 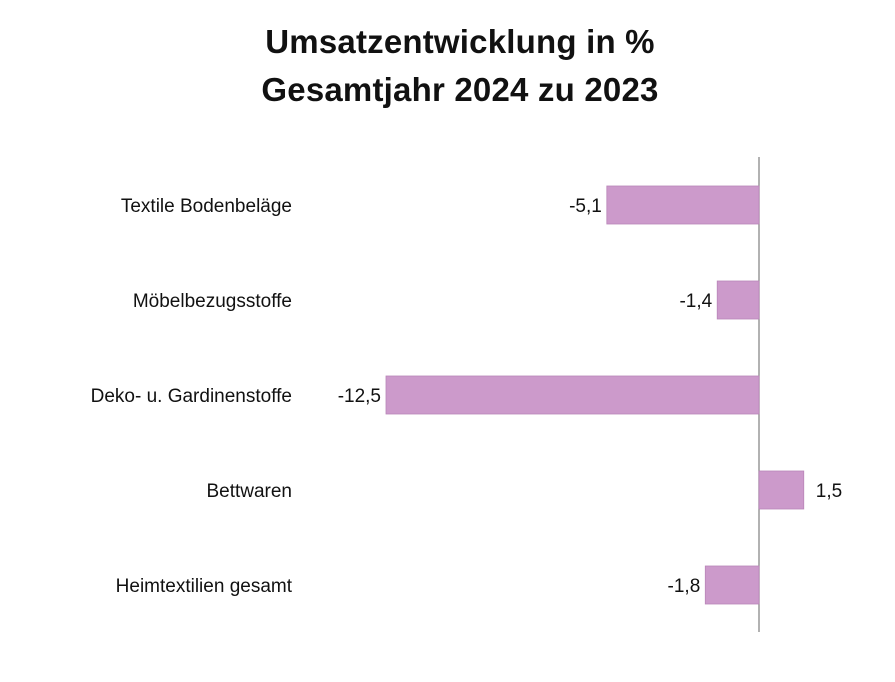 What do you see at coordinates (204, 586) in the screenshot?
I see `category-label: Heimtextilien gesamt` at bounding box center [204, 586].